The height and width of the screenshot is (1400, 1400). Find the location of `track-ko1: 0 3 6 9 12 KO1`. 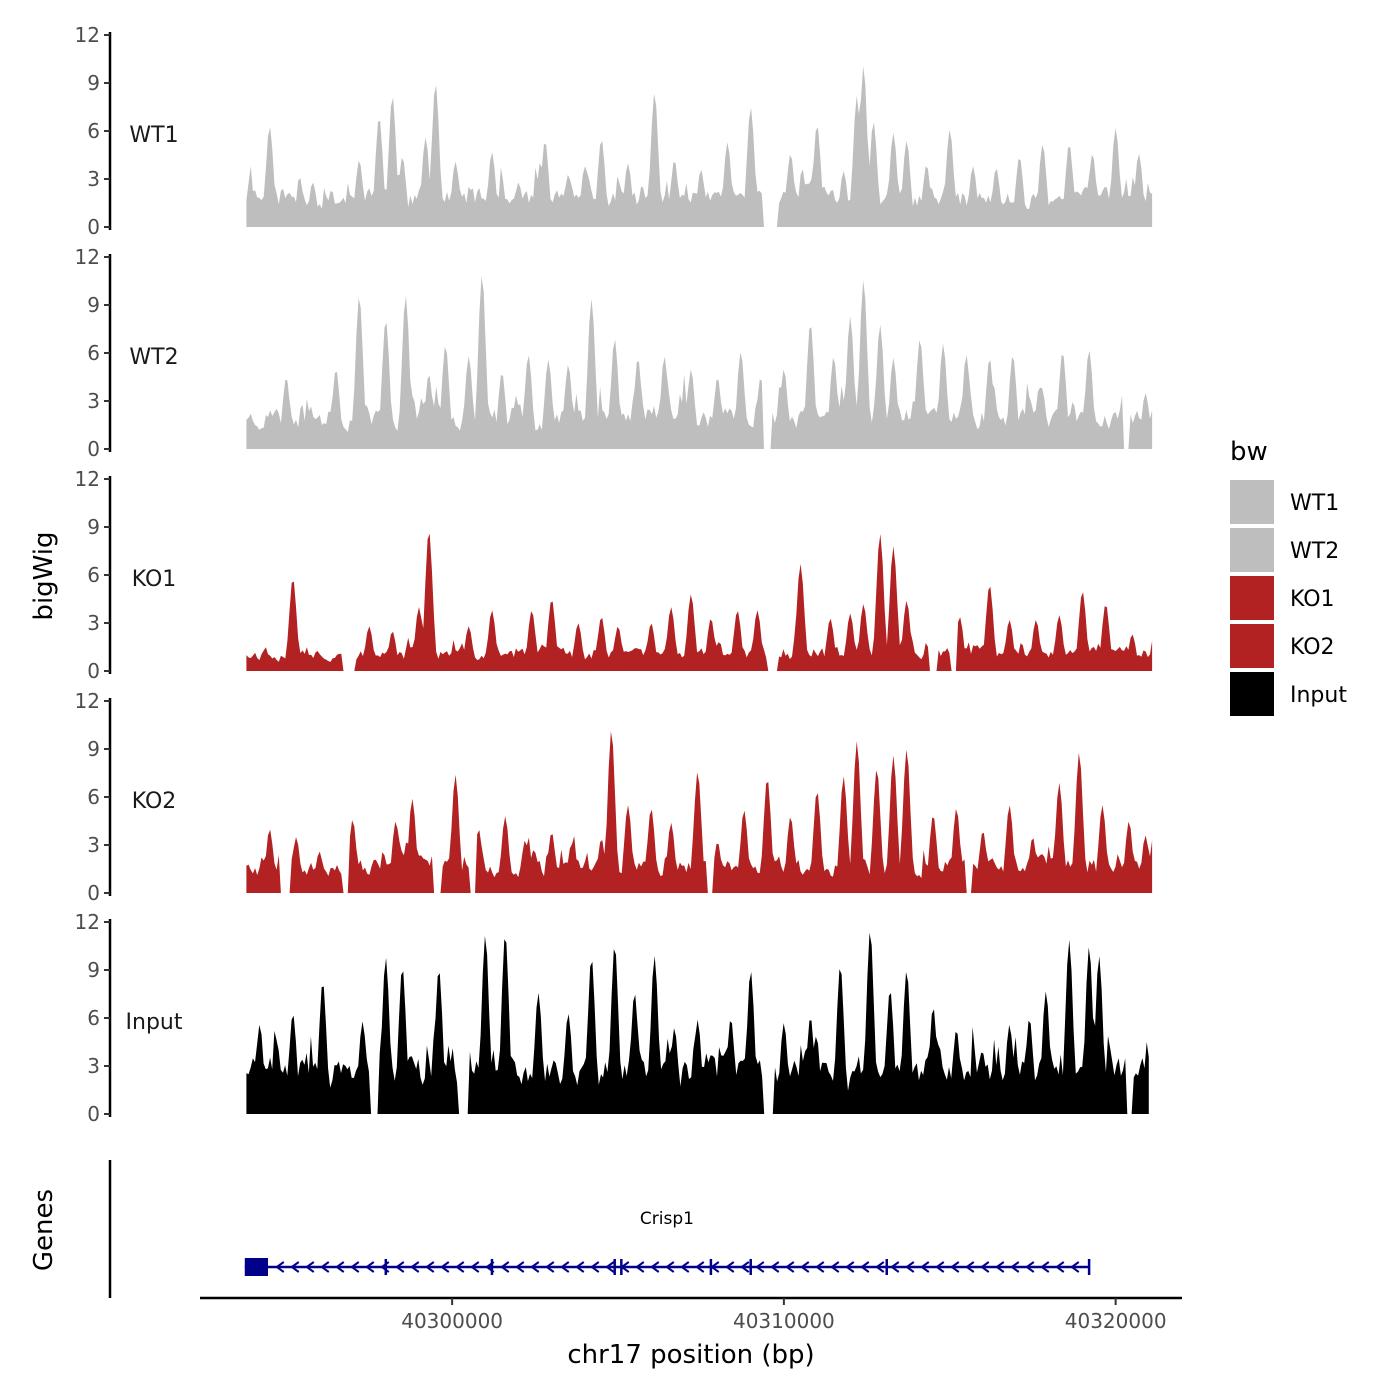

track-ko1: 0 3 6 9 12 KO1 is located at coordinates (614, 575).